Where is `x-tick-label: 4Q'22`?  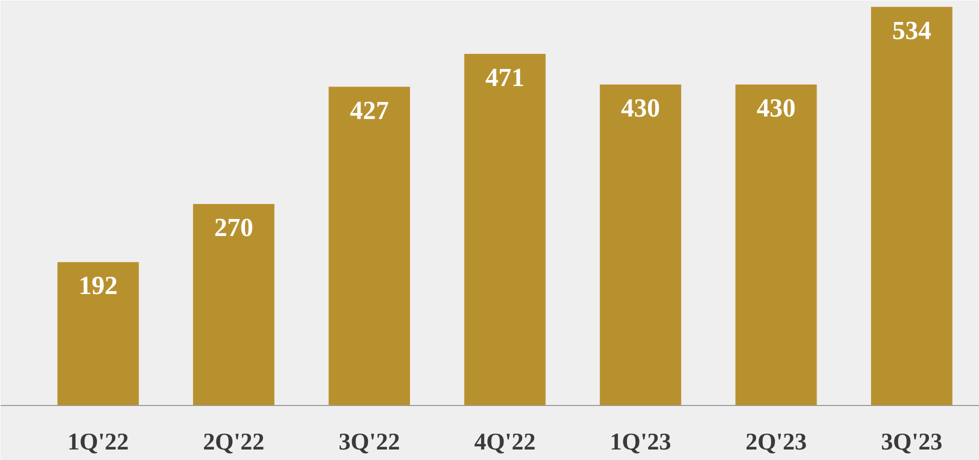
x-tick-label: 4Q'22 is located at coordinates (505, 443).